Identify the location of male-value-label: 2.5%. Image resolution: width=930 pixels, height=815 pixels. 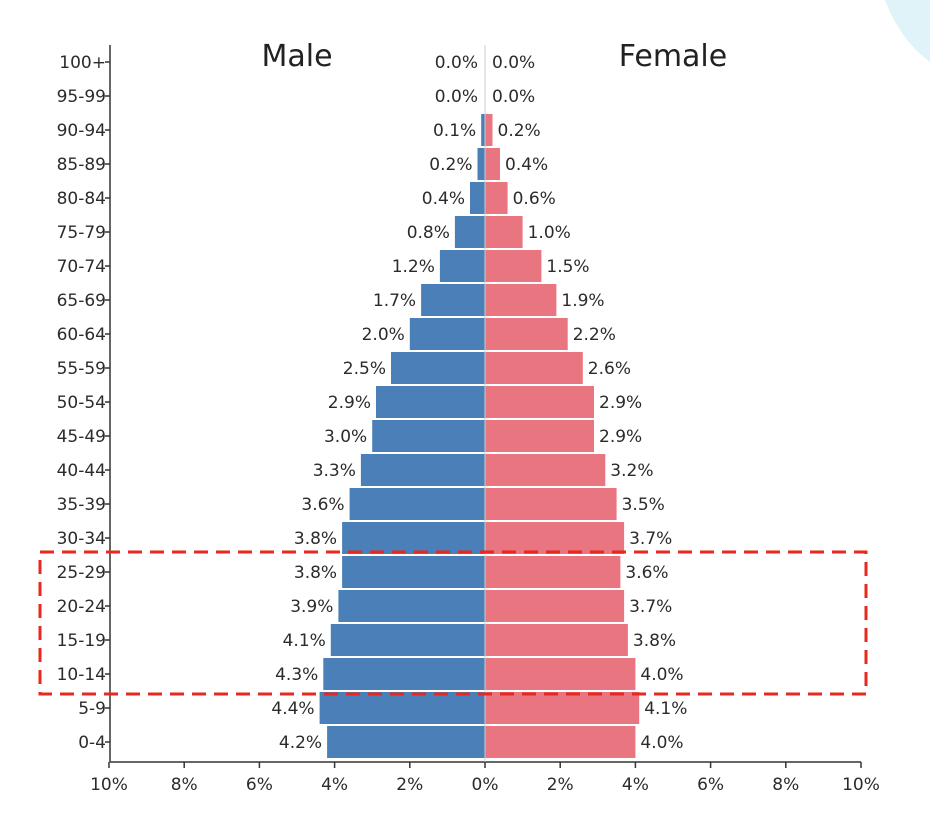
(364, 369).